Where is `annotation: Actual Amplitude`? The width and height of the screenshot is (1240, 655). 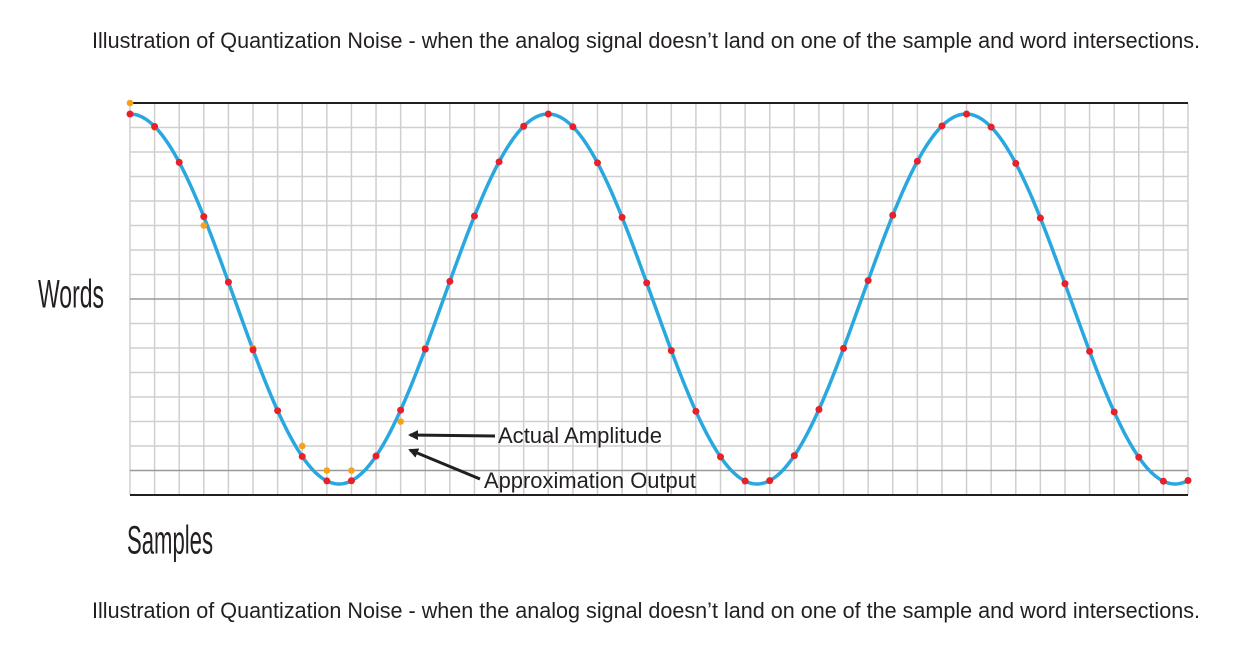
annotation: Actual Amplitude is located at coordinates (580, 435).